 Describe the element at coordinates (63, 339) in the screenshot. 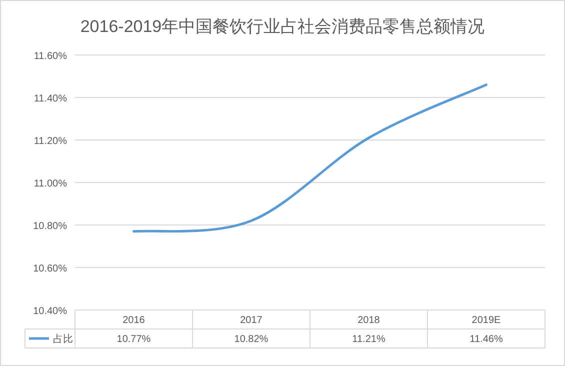

I see `legend-label: 占比` at that location.